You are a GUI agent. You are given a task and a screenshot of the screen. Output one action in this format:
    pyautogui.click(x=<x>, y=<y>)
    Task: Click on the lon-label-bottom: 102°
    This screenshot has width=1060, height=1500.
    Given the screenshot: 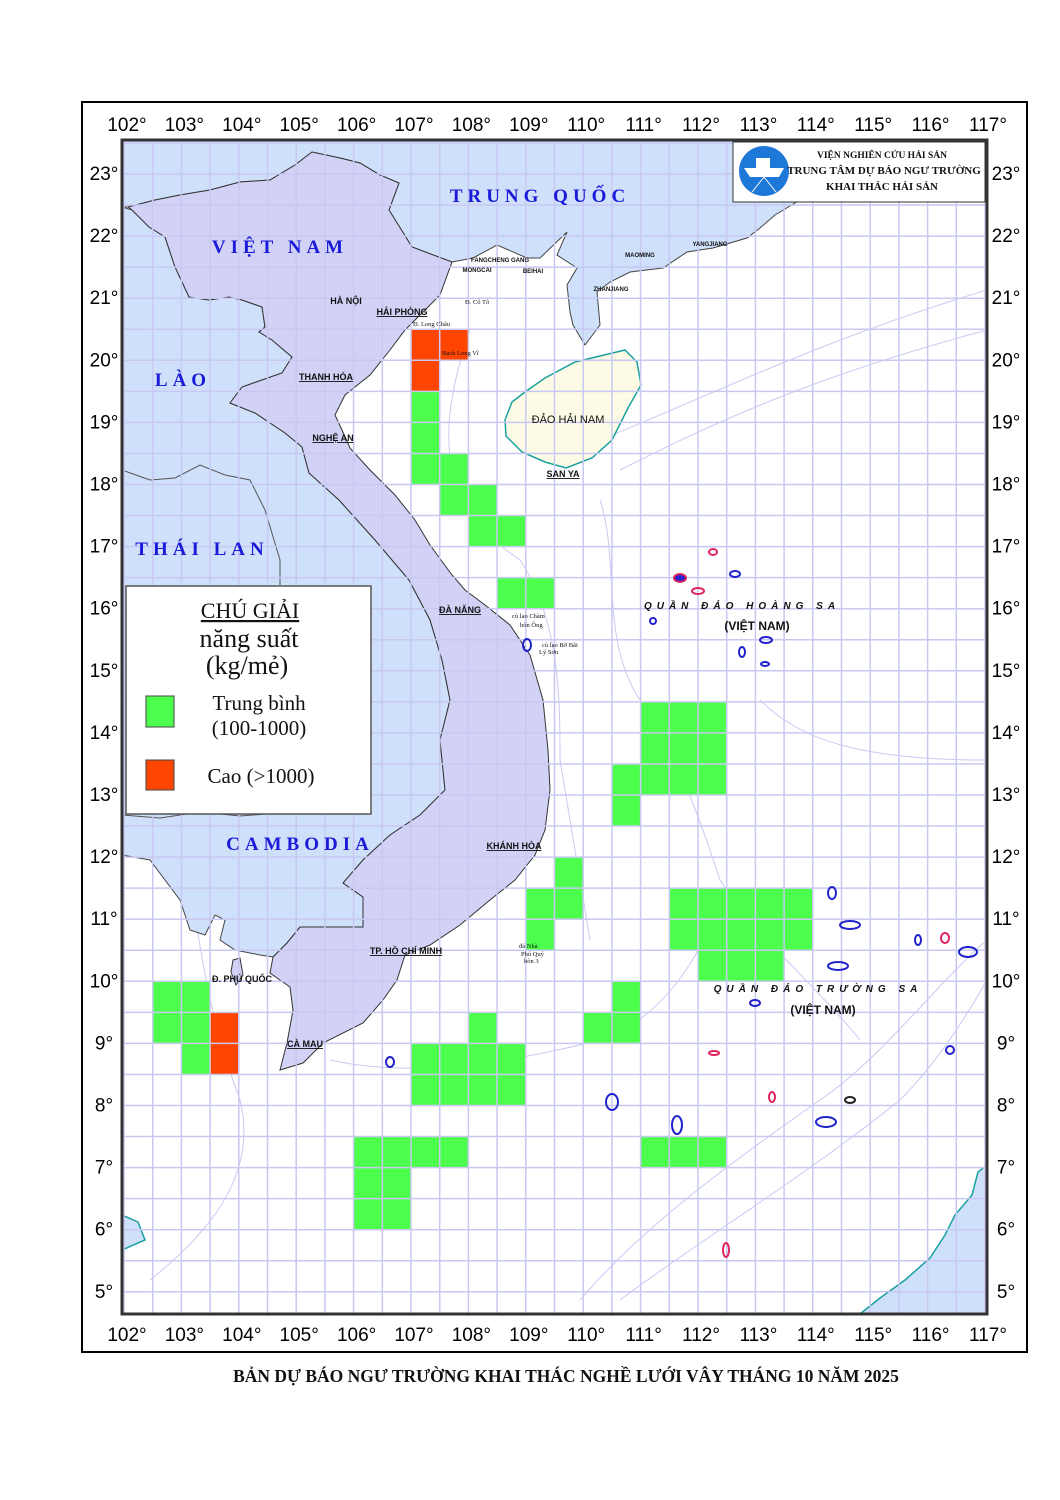 What is the action you would take?
    pyautogui.click(x=126, y=1335)
    